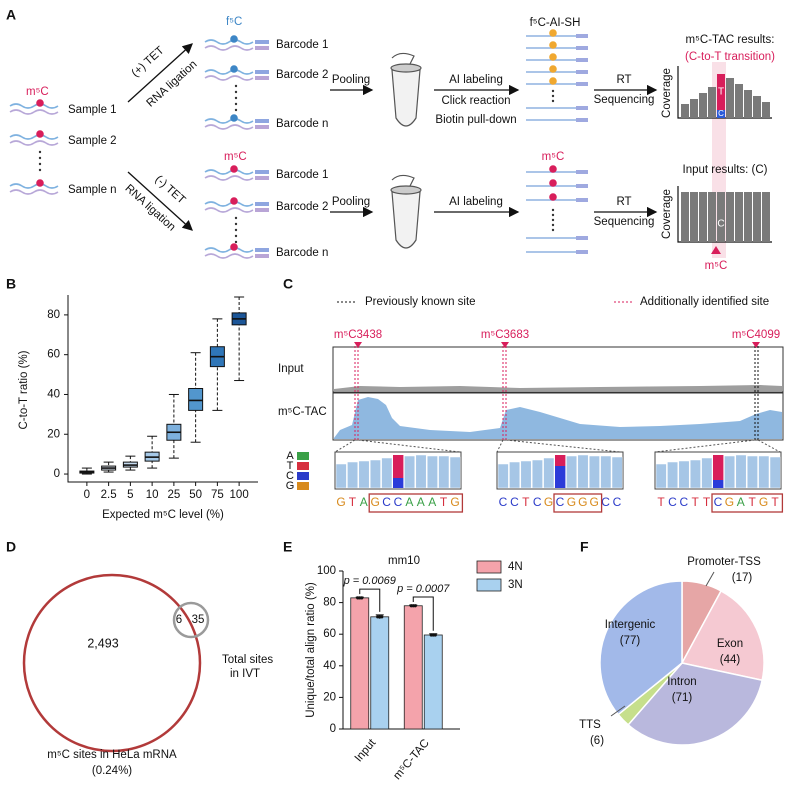 Image resolution: width=790 pixels, height=788 pixels. What do you see at coordinates (364, 502) in the screenshot?
I see `base-letter: A` at bounding box center [364, 502].